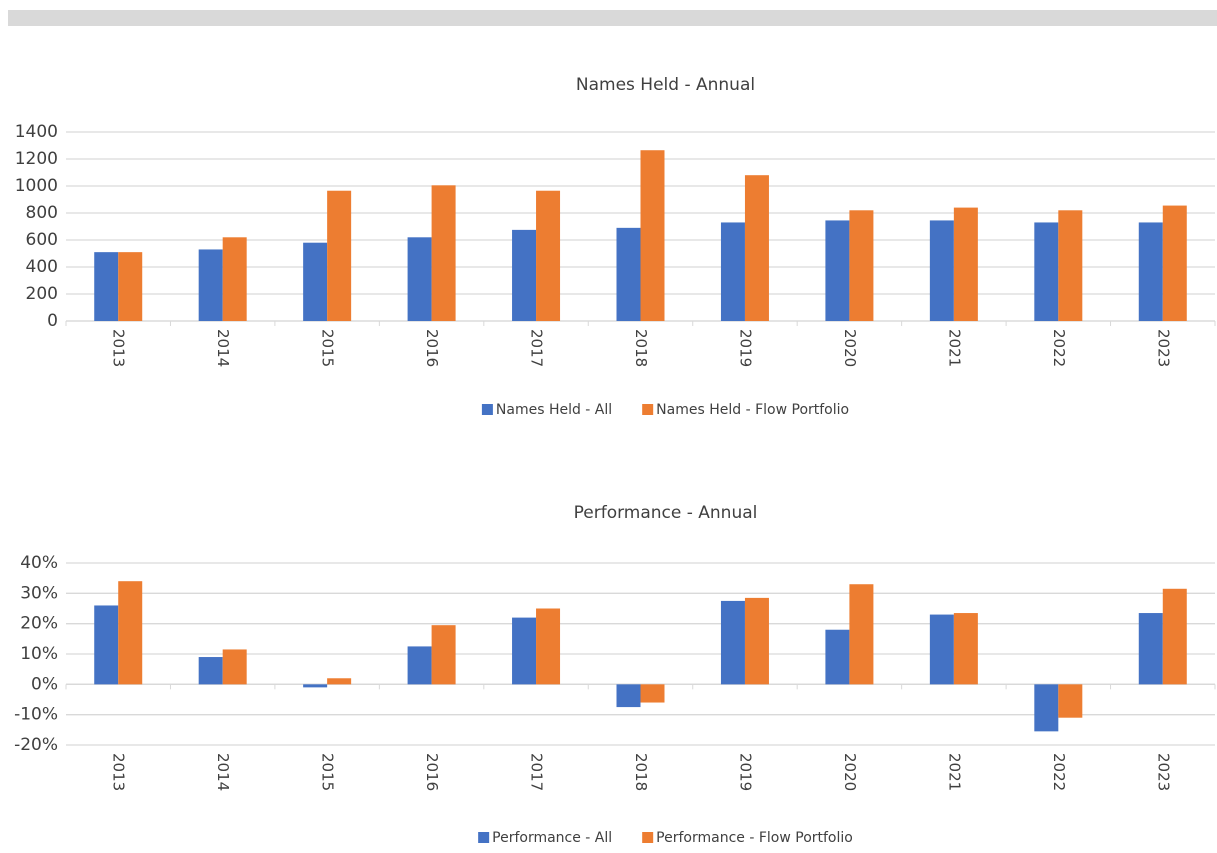 Image resolution: width=1217 pixels, height=853 pixels. What do you see at coordinates (42, 240) in the screenshot?
I see `y-tick-label: 600` at bounding box center [42, 240].